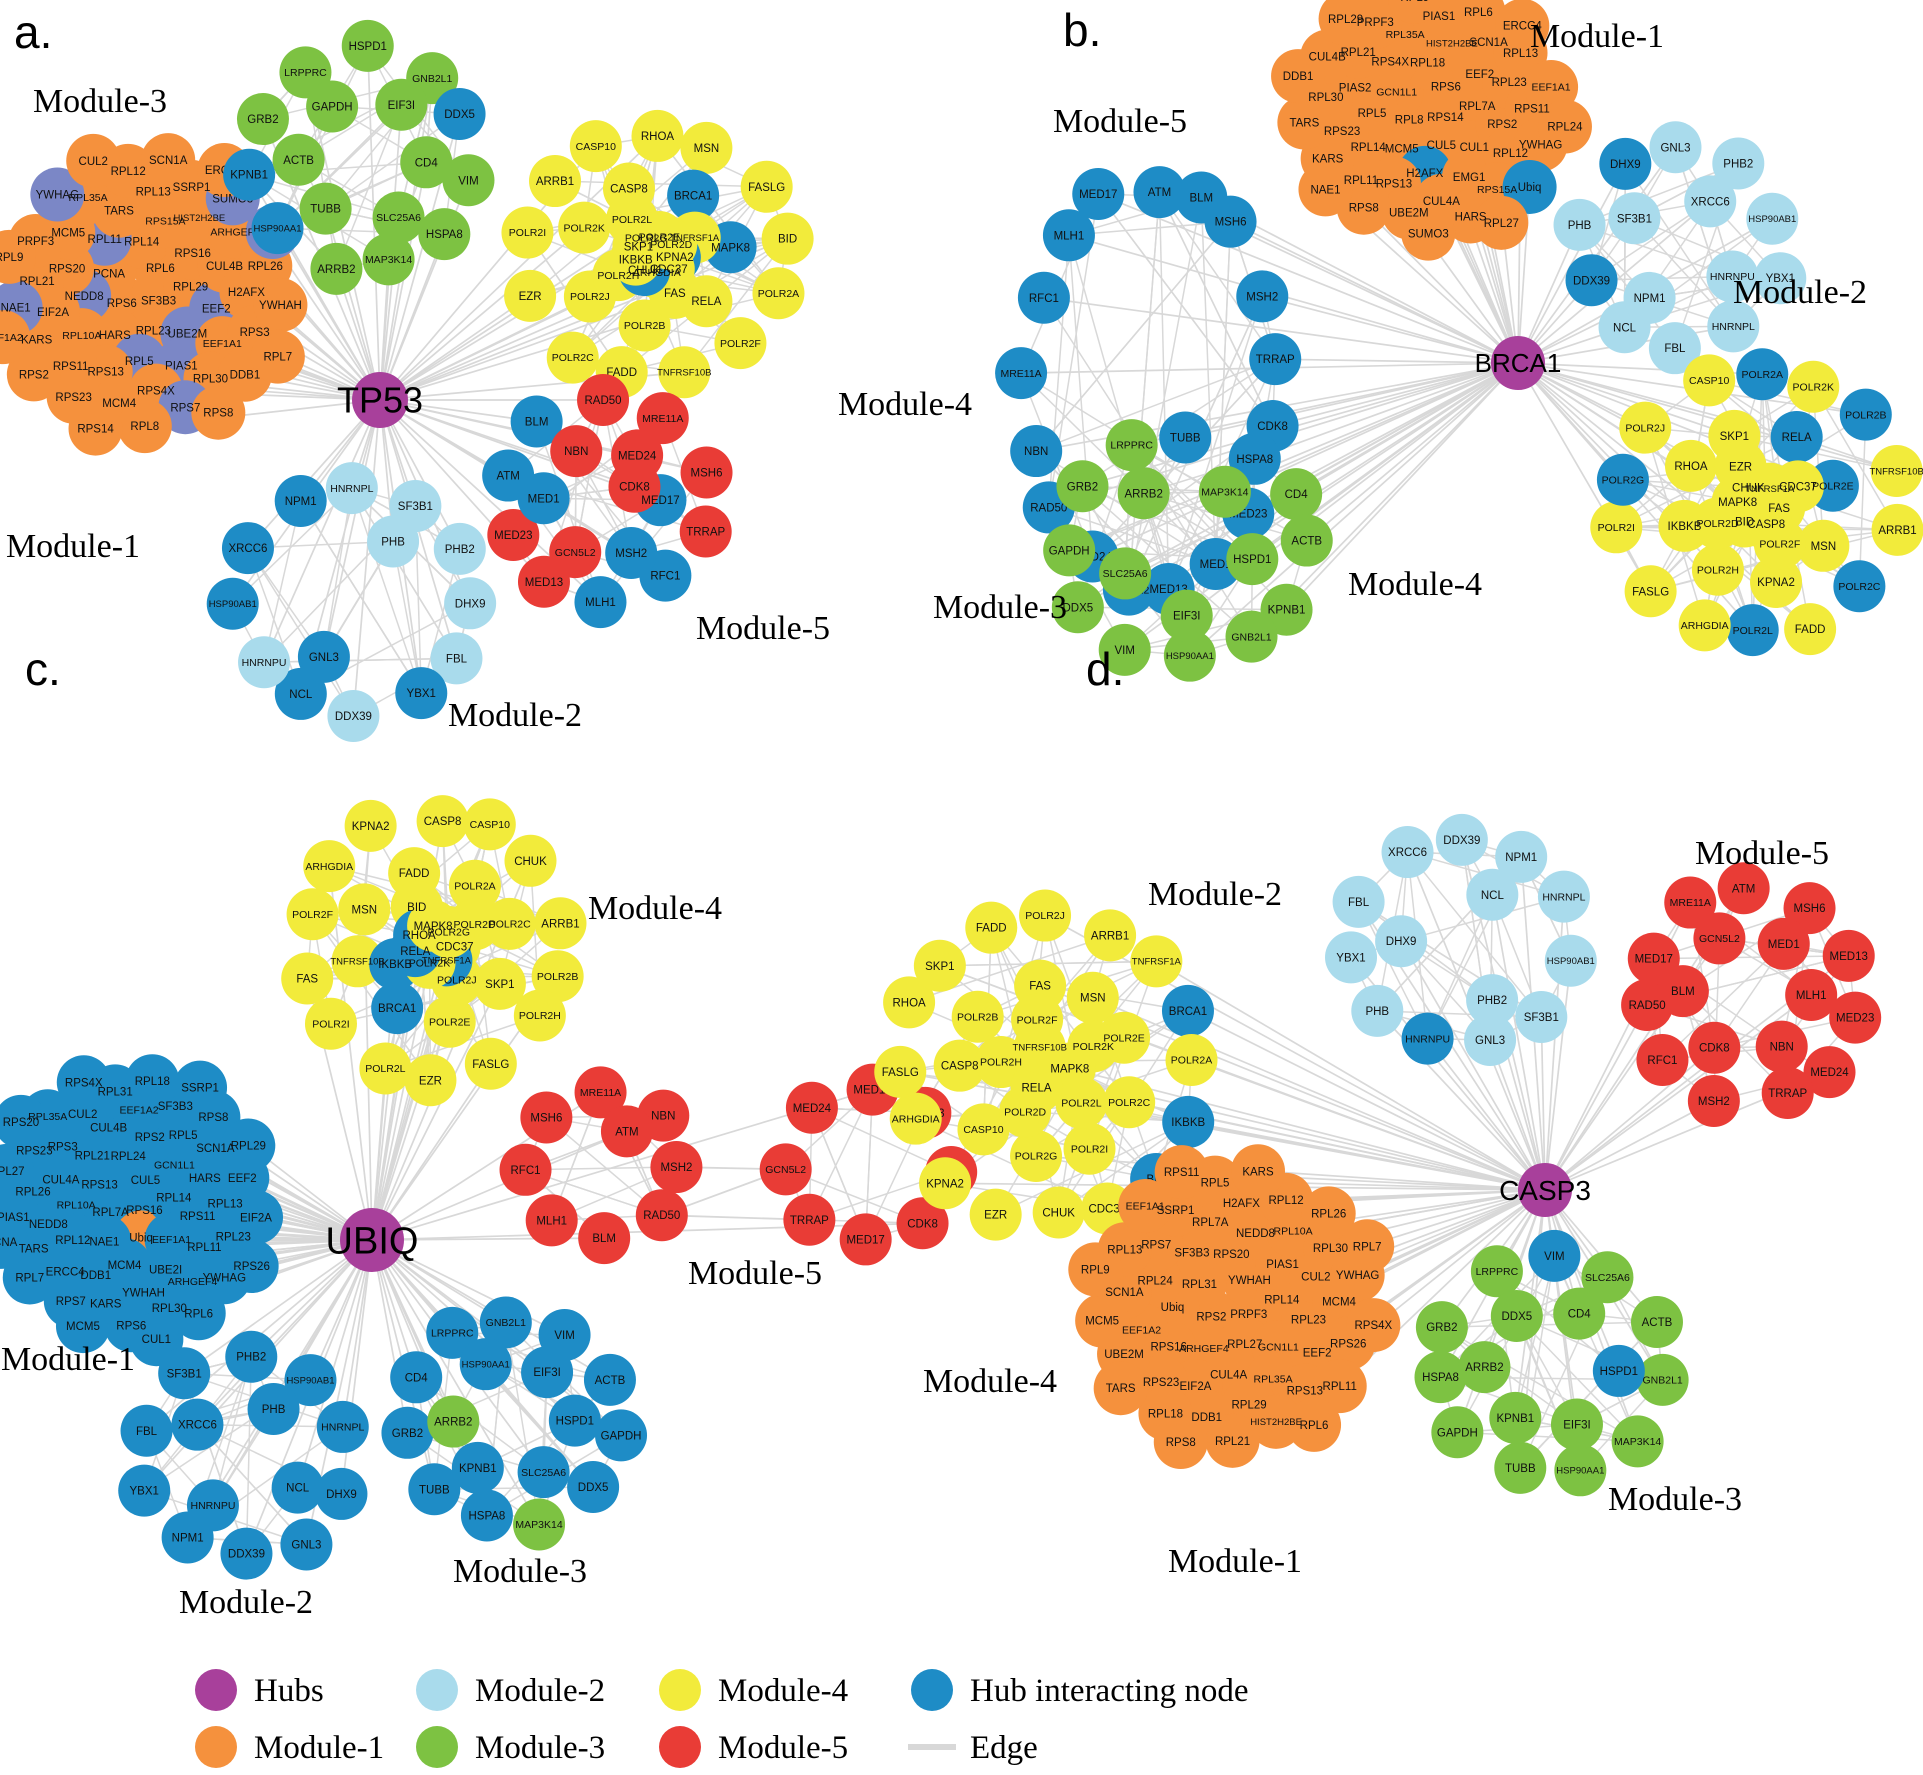  I want to click on node-label-POLR2L: POLR2L, so click(1081, 1104).